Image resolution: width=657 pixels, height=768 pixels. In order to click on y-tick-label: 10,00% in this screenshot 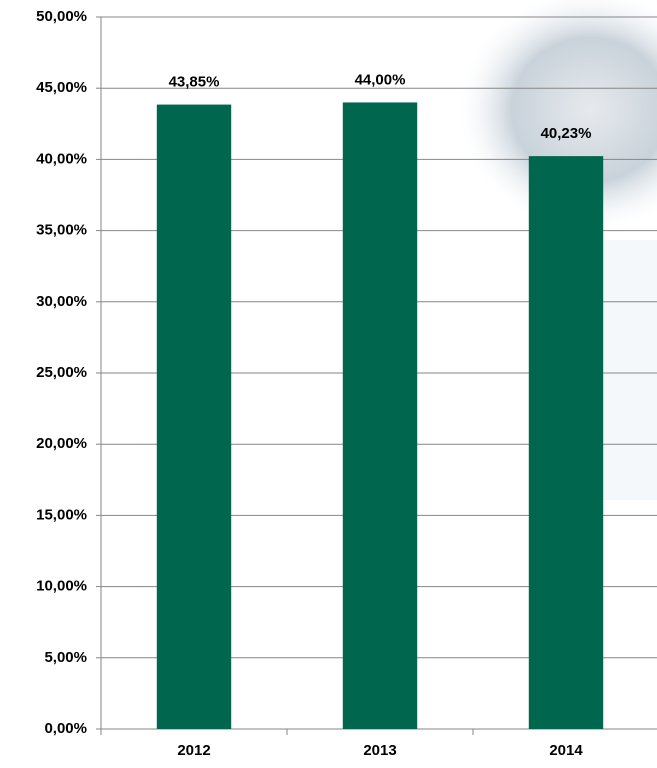, I will do `click(61, 586)`.